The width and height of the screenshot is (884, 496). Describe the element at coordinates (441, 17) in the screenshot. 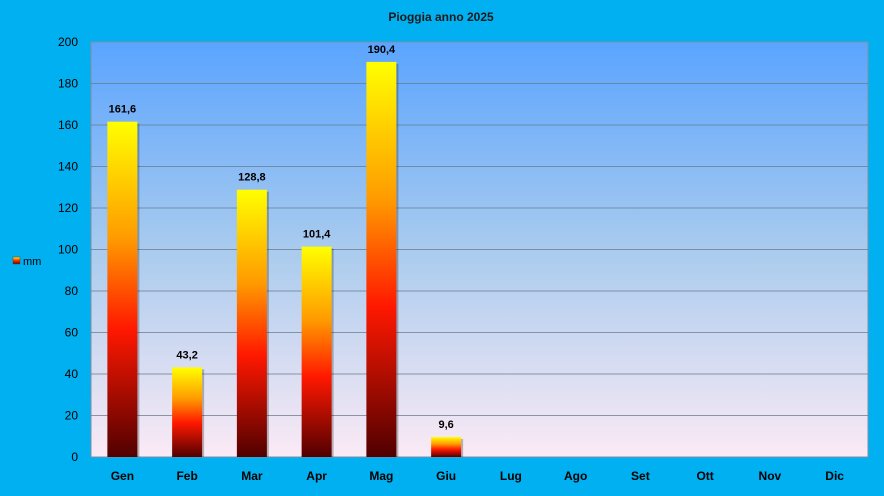

I see `chart-title: Pioggia anno 2025` at that location.